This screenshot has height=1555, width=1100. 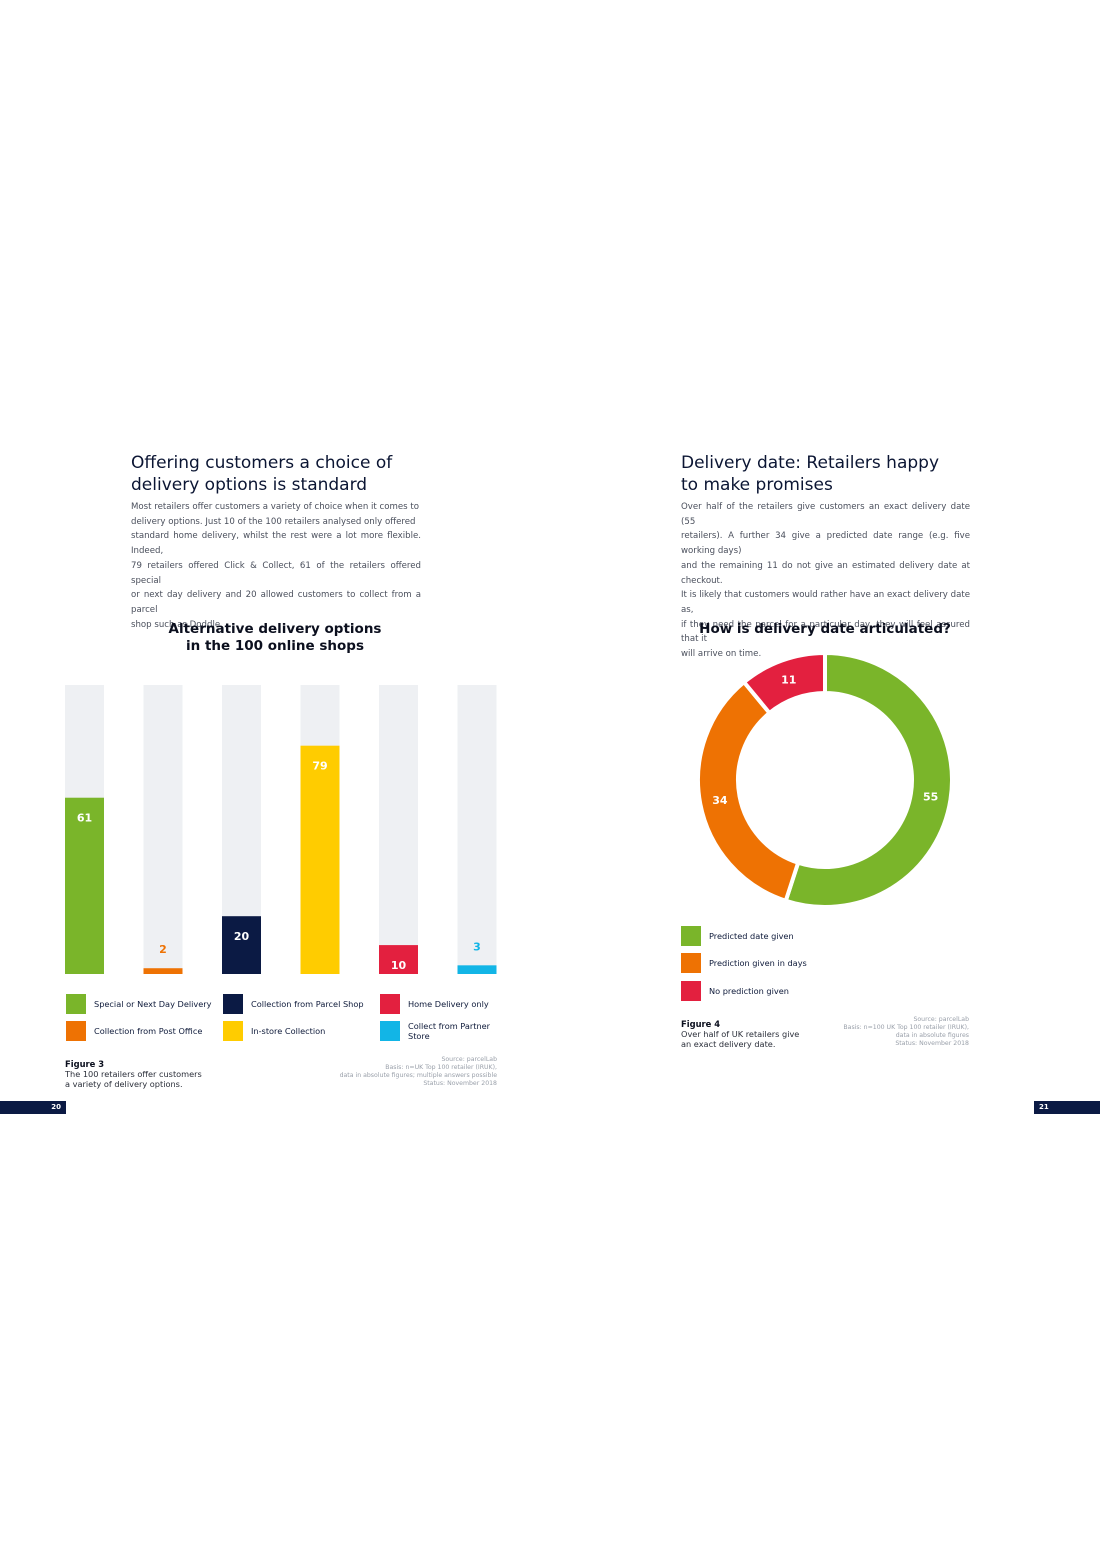 What do you see at coordinates (288, 1031) in the screenshot?
I see `legend-label: In-store Collection` at bounding box center [288, 1031].